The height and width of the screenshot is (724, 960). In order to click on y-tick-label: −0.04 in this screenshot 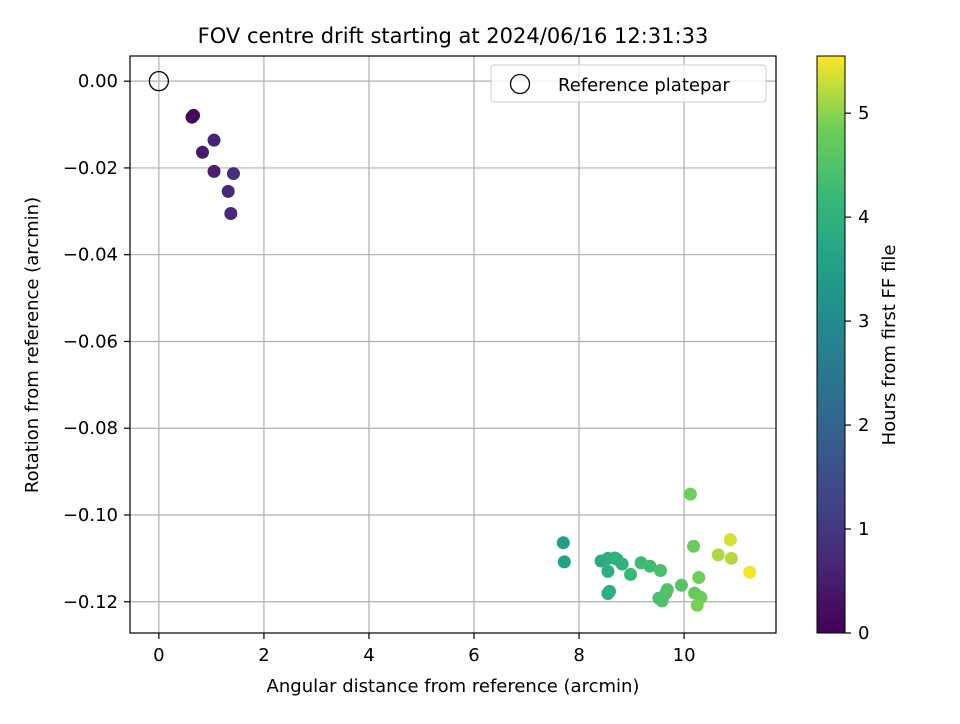, I will do `click(90, 255)`.